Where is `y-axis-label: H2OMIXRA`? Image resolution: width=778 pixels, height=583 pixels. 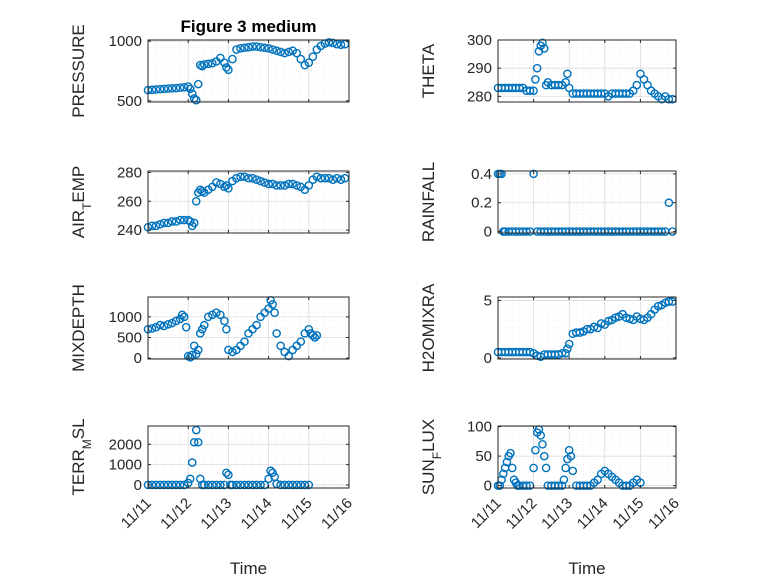 y-axis-label: H2OMIXRA is located at coordinates (428, 327).